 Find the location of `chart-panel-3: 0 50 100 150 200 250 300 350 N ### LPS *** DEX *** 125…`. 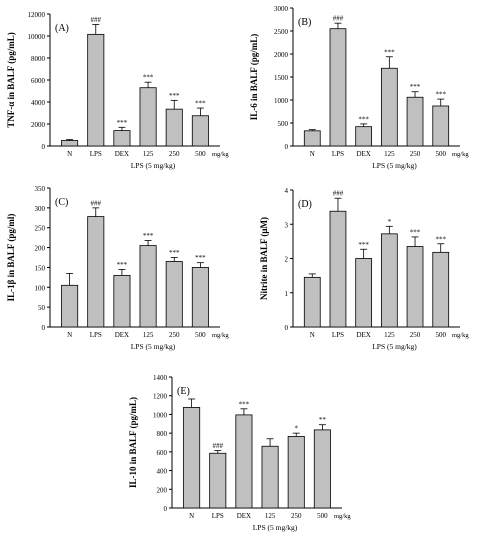

chart-panel-3: 0 50 100 150 200 250 300 350 N ### LPS *** DEX *** 125… is located at coordinates (117, 268).